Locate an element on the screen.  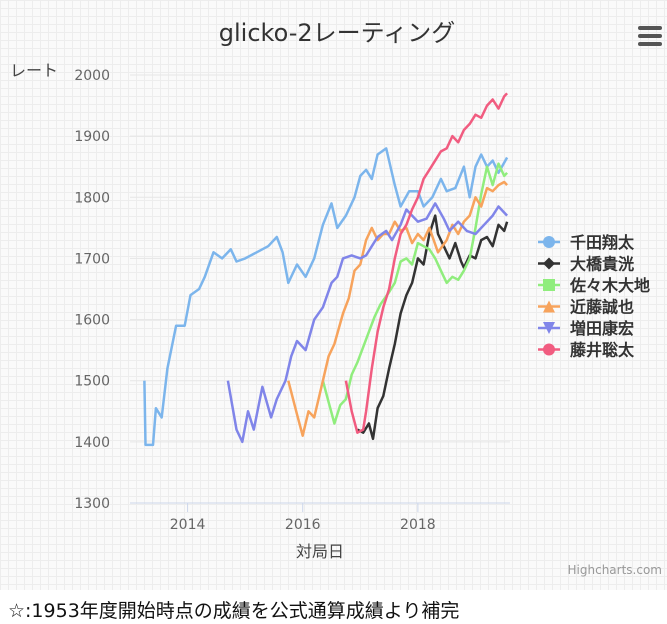
credits-link: Highcharts.com is located at coordinates (615, 570).